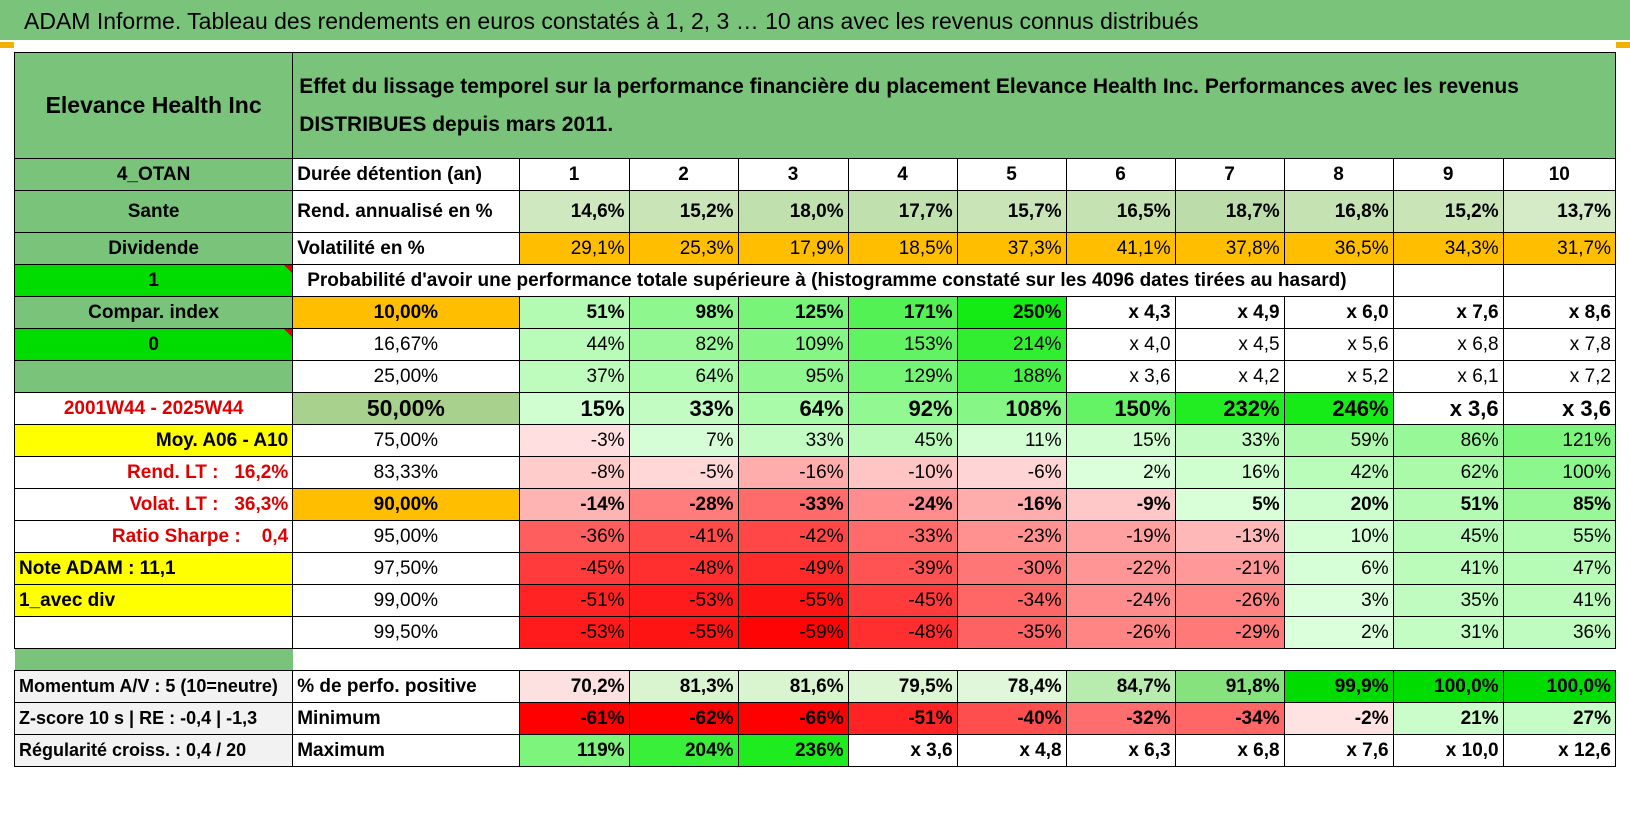 This screenshot has width=1630, height=815. What do you see at coordinates (1229, 440) in the screenshot?
I see `prob-value-7: 33%` at bounding box center [1229, 440].